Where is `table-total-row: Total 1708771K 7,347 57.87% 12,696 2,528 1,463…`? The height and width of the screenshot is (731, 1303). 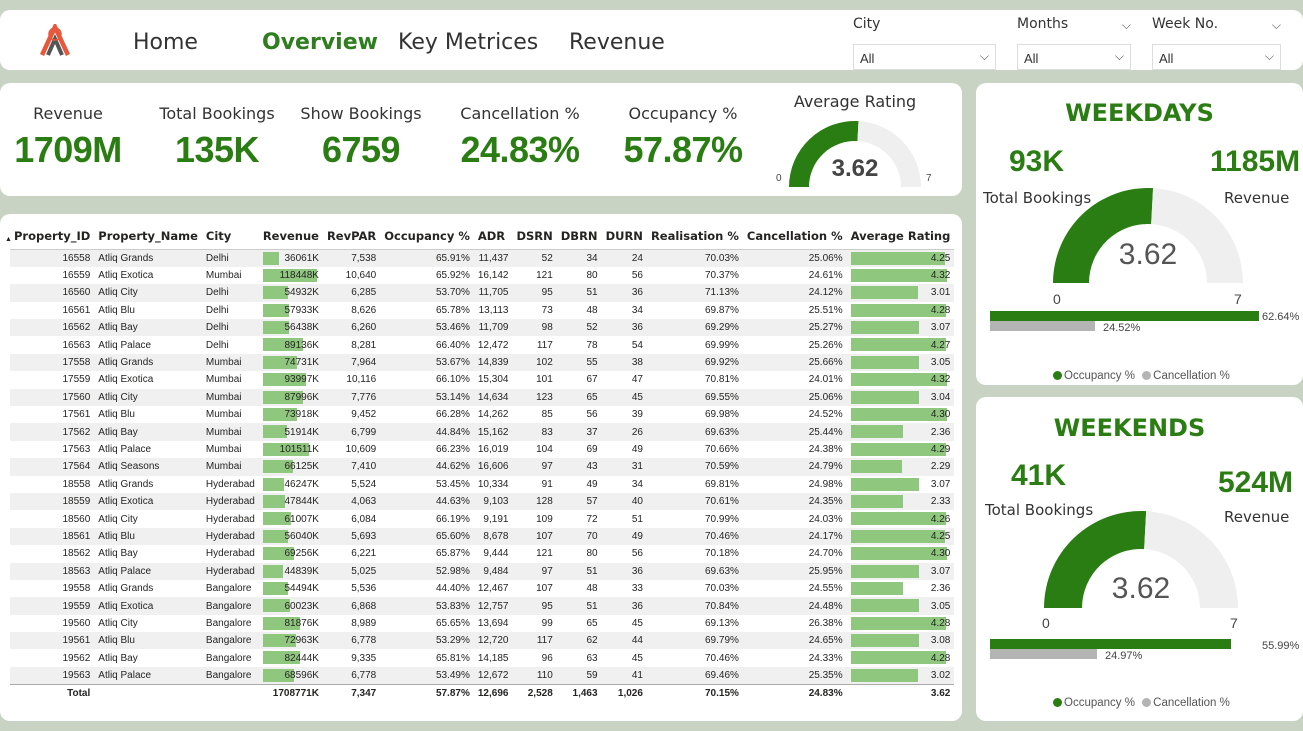
table-total-row: Total 1708771K 7,347 57.87% 12,696 2,528 1,463… is located at coordinates (482, 693).